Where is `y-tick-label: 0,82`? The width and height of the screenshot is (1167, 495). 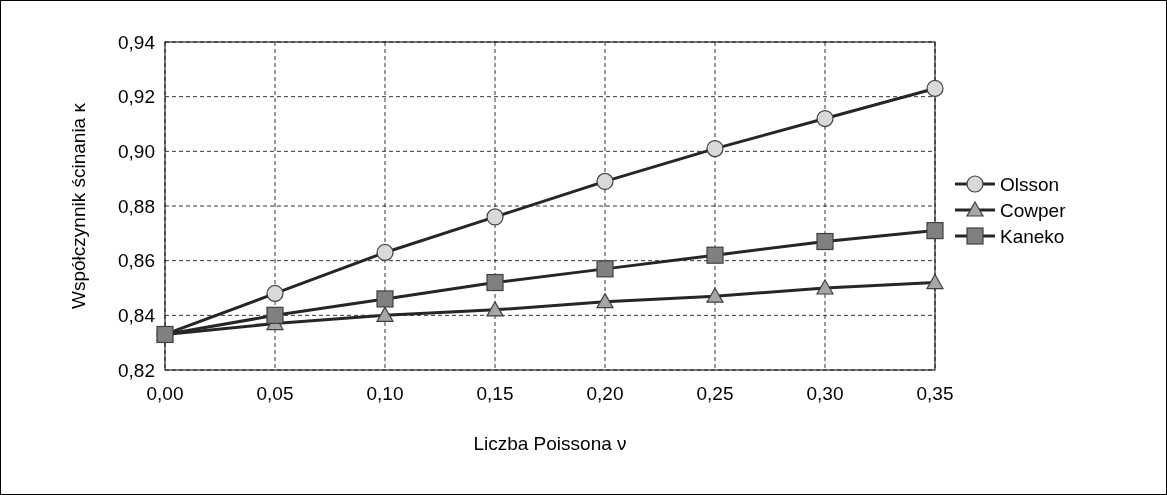 y-tick-label: 0,82 is located at coordinates (136, 370).